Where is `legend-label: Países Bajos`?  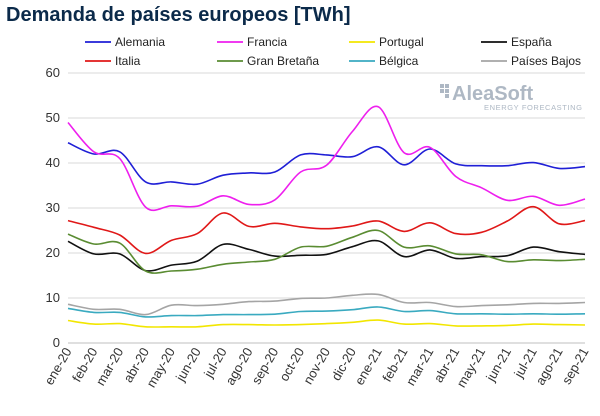
legend-label: Países Bajos is located at coordinates (546, 61).